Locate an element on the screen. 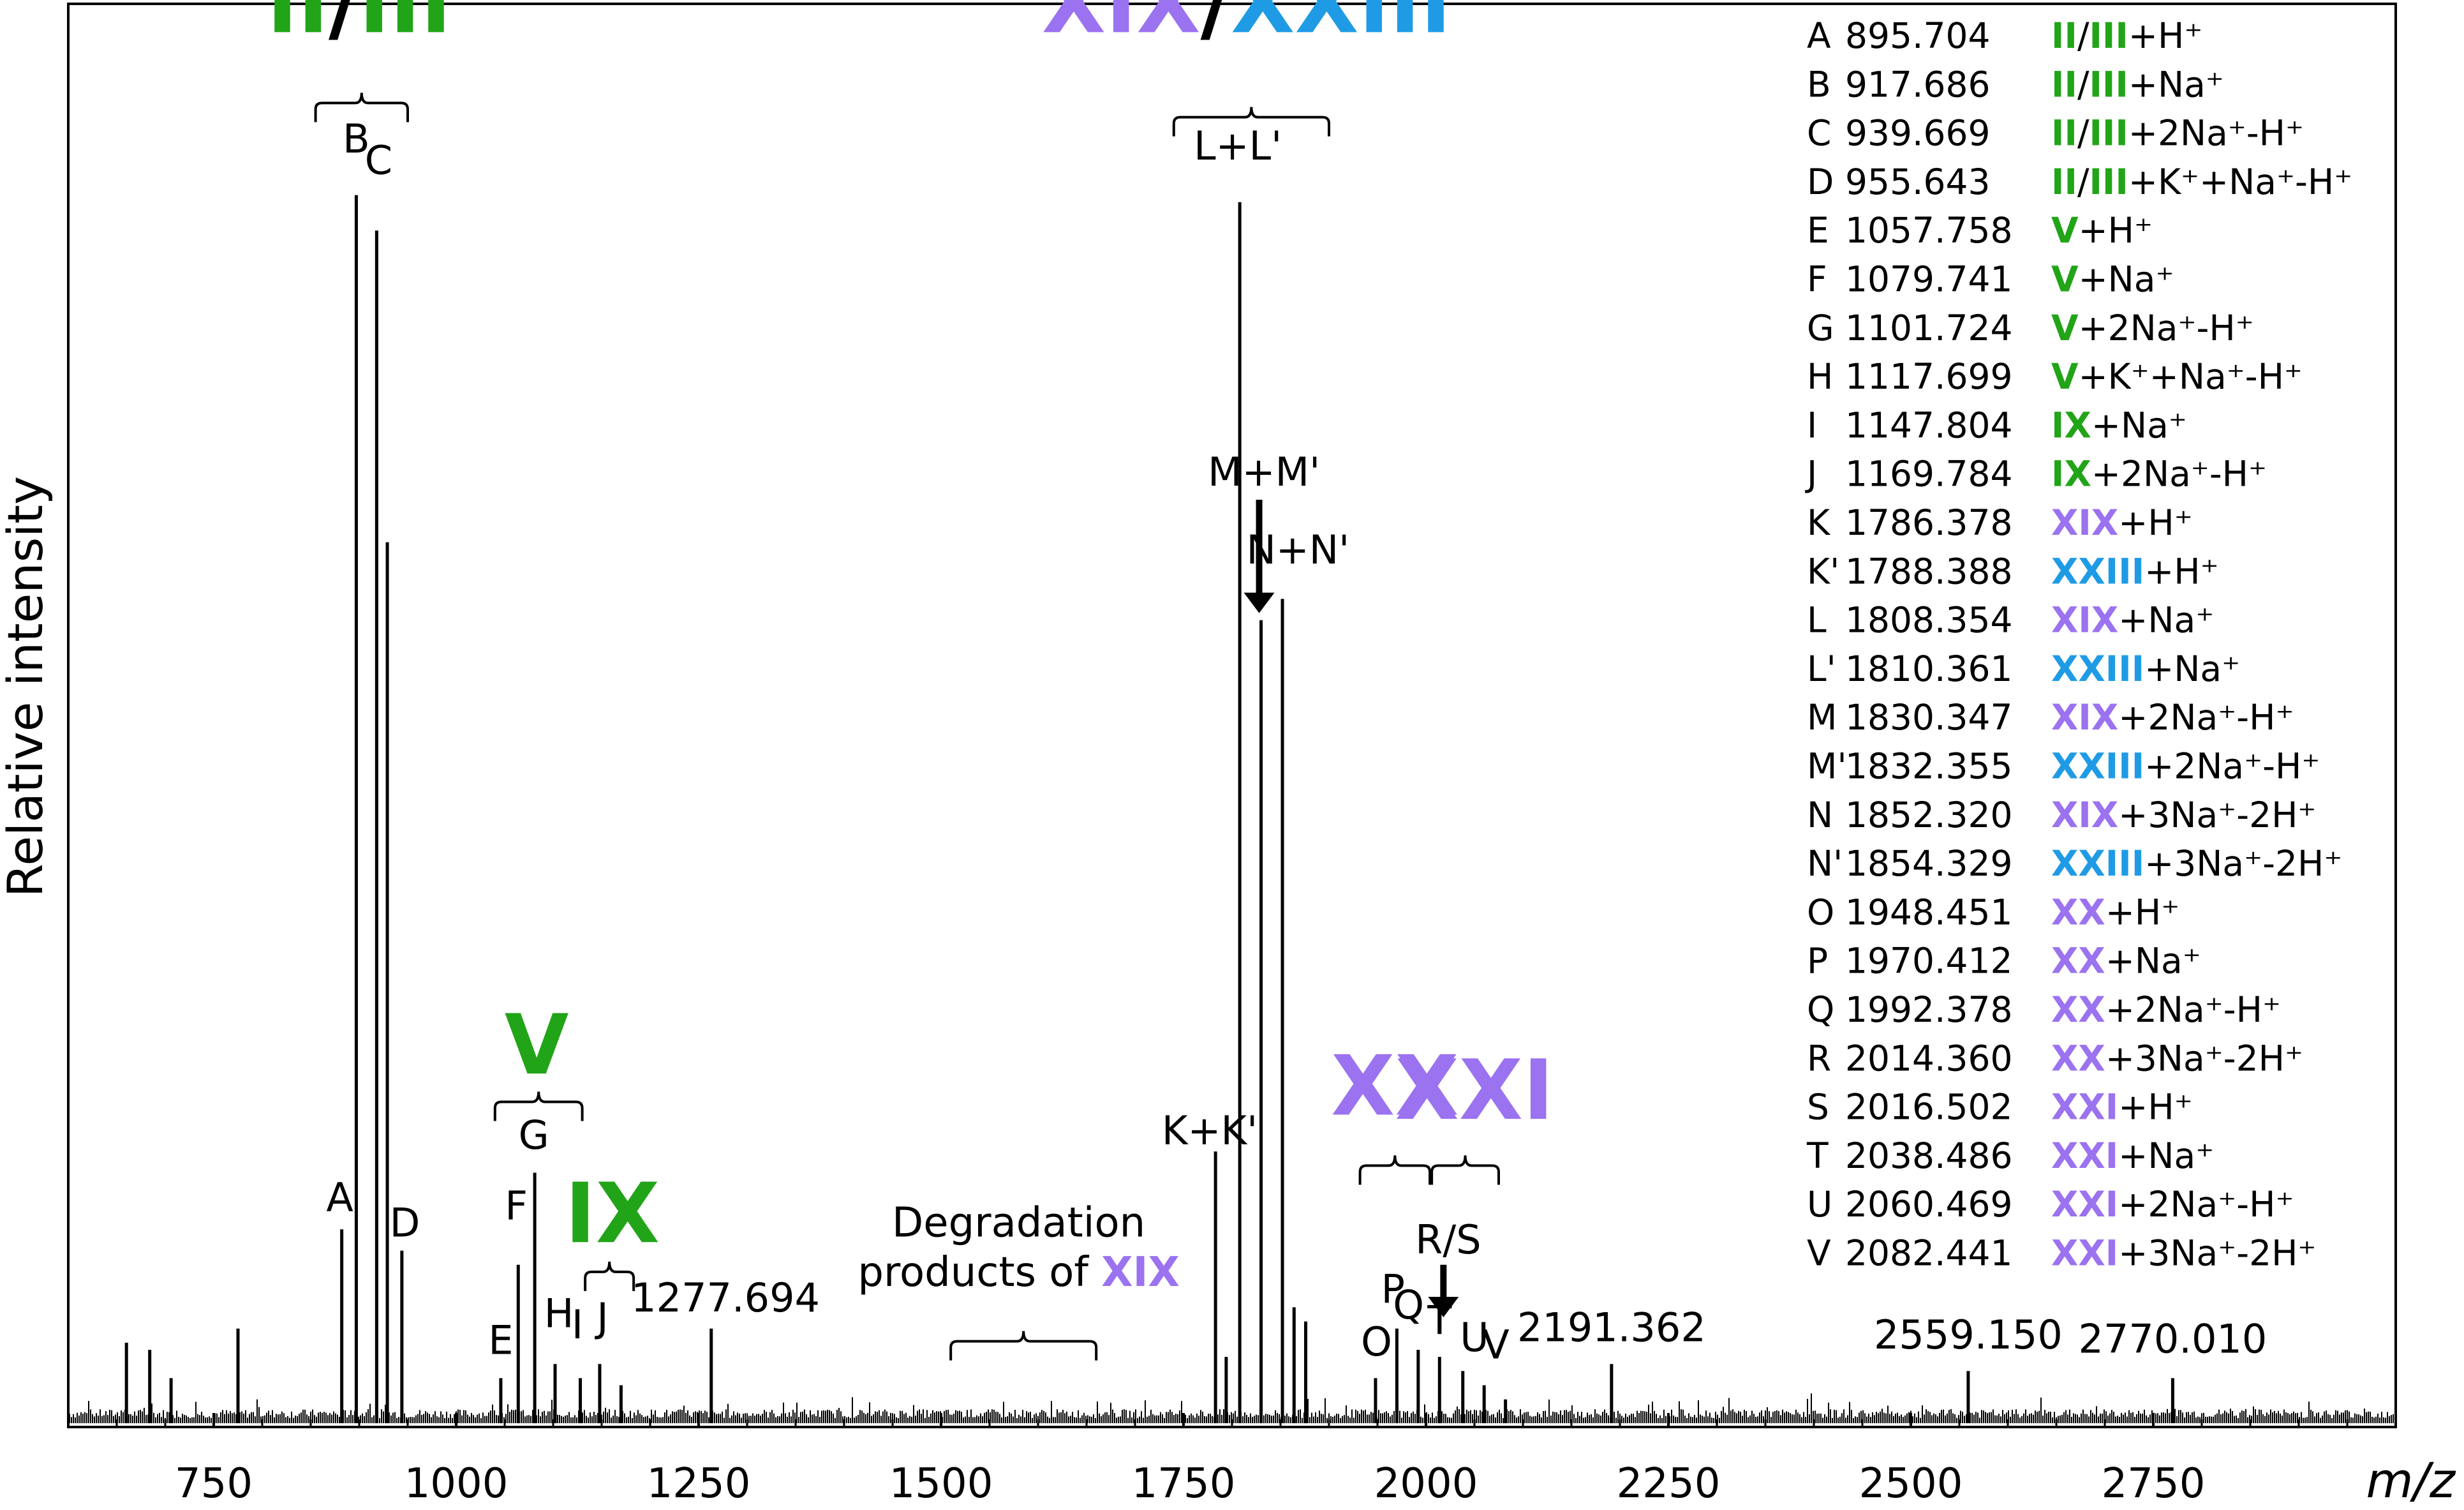 The image size is (2464, 1510). legend-ion-part: XXI is located at coordinates (2084, 1204).